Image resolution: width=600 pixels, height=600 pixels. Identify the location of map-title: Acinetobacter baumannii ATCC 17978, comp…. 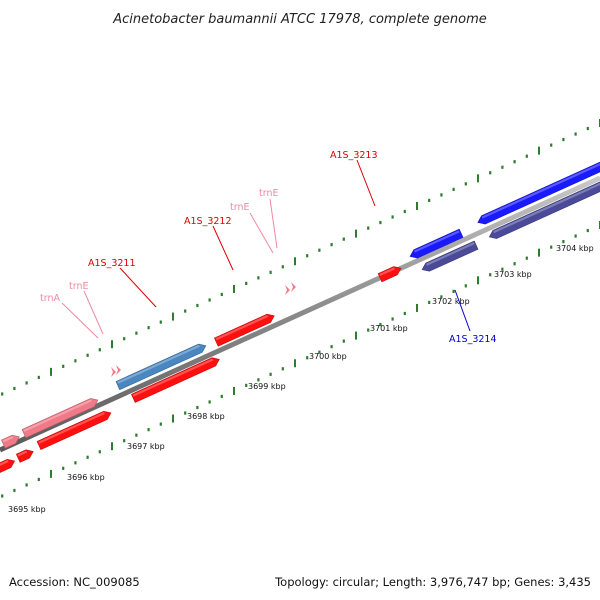
(299, 19).